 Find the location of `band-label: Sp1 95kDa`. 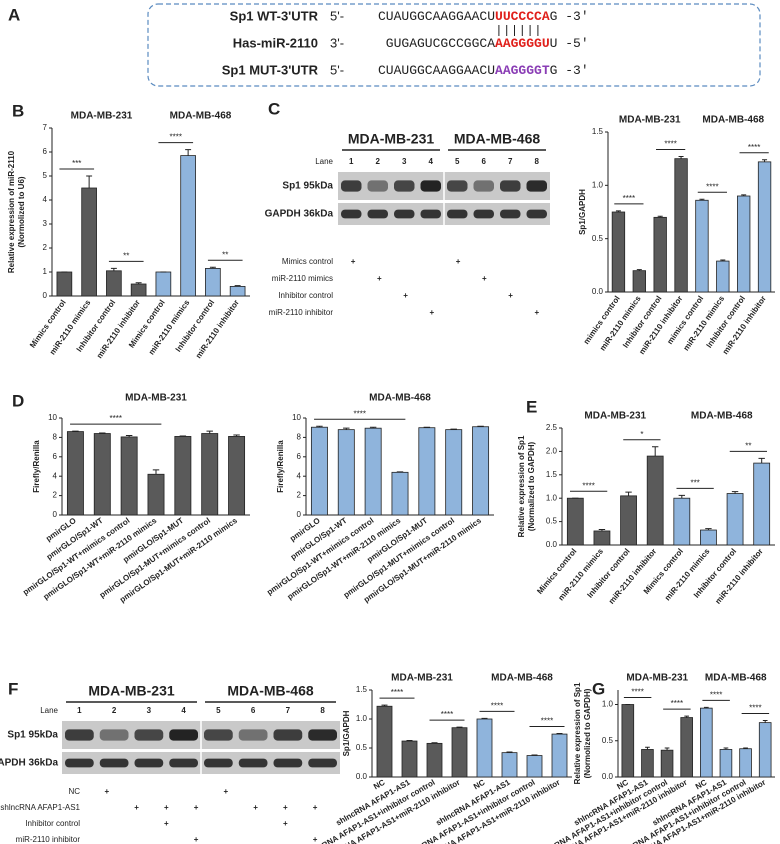

band-label: Sp1 95kDa is located at coordinates (307, 186).